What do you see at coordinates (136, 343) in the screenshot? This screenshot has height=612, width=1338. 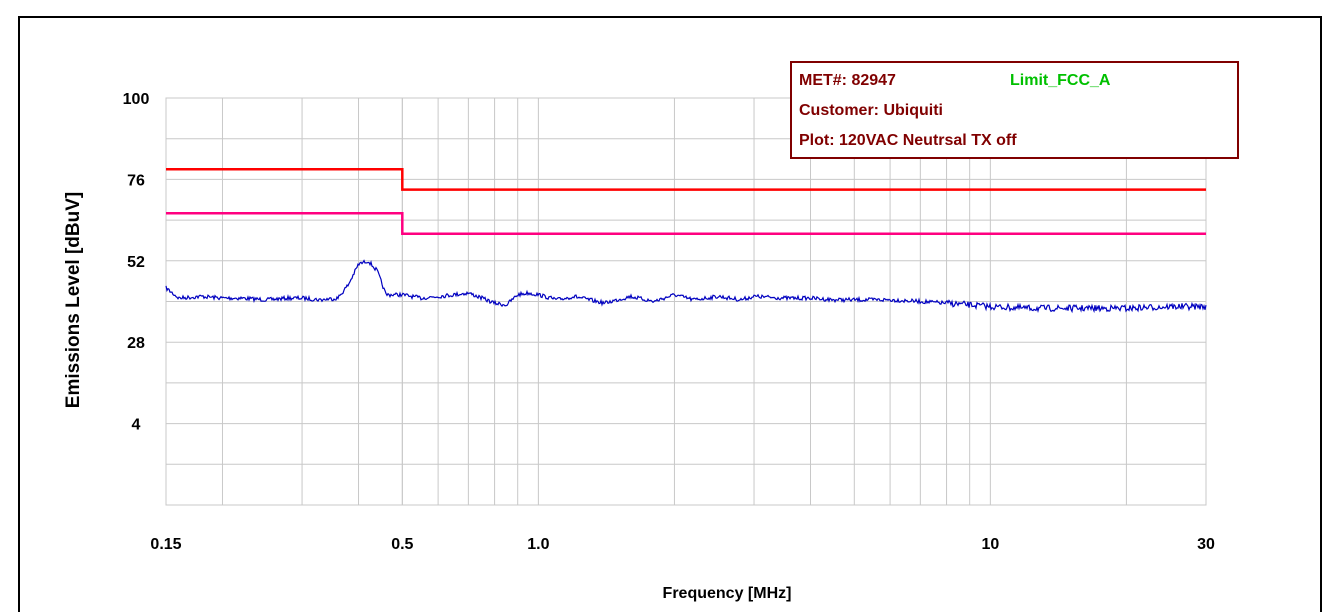 I see `y-tick-label: 28` at bounding box center [136, 343].